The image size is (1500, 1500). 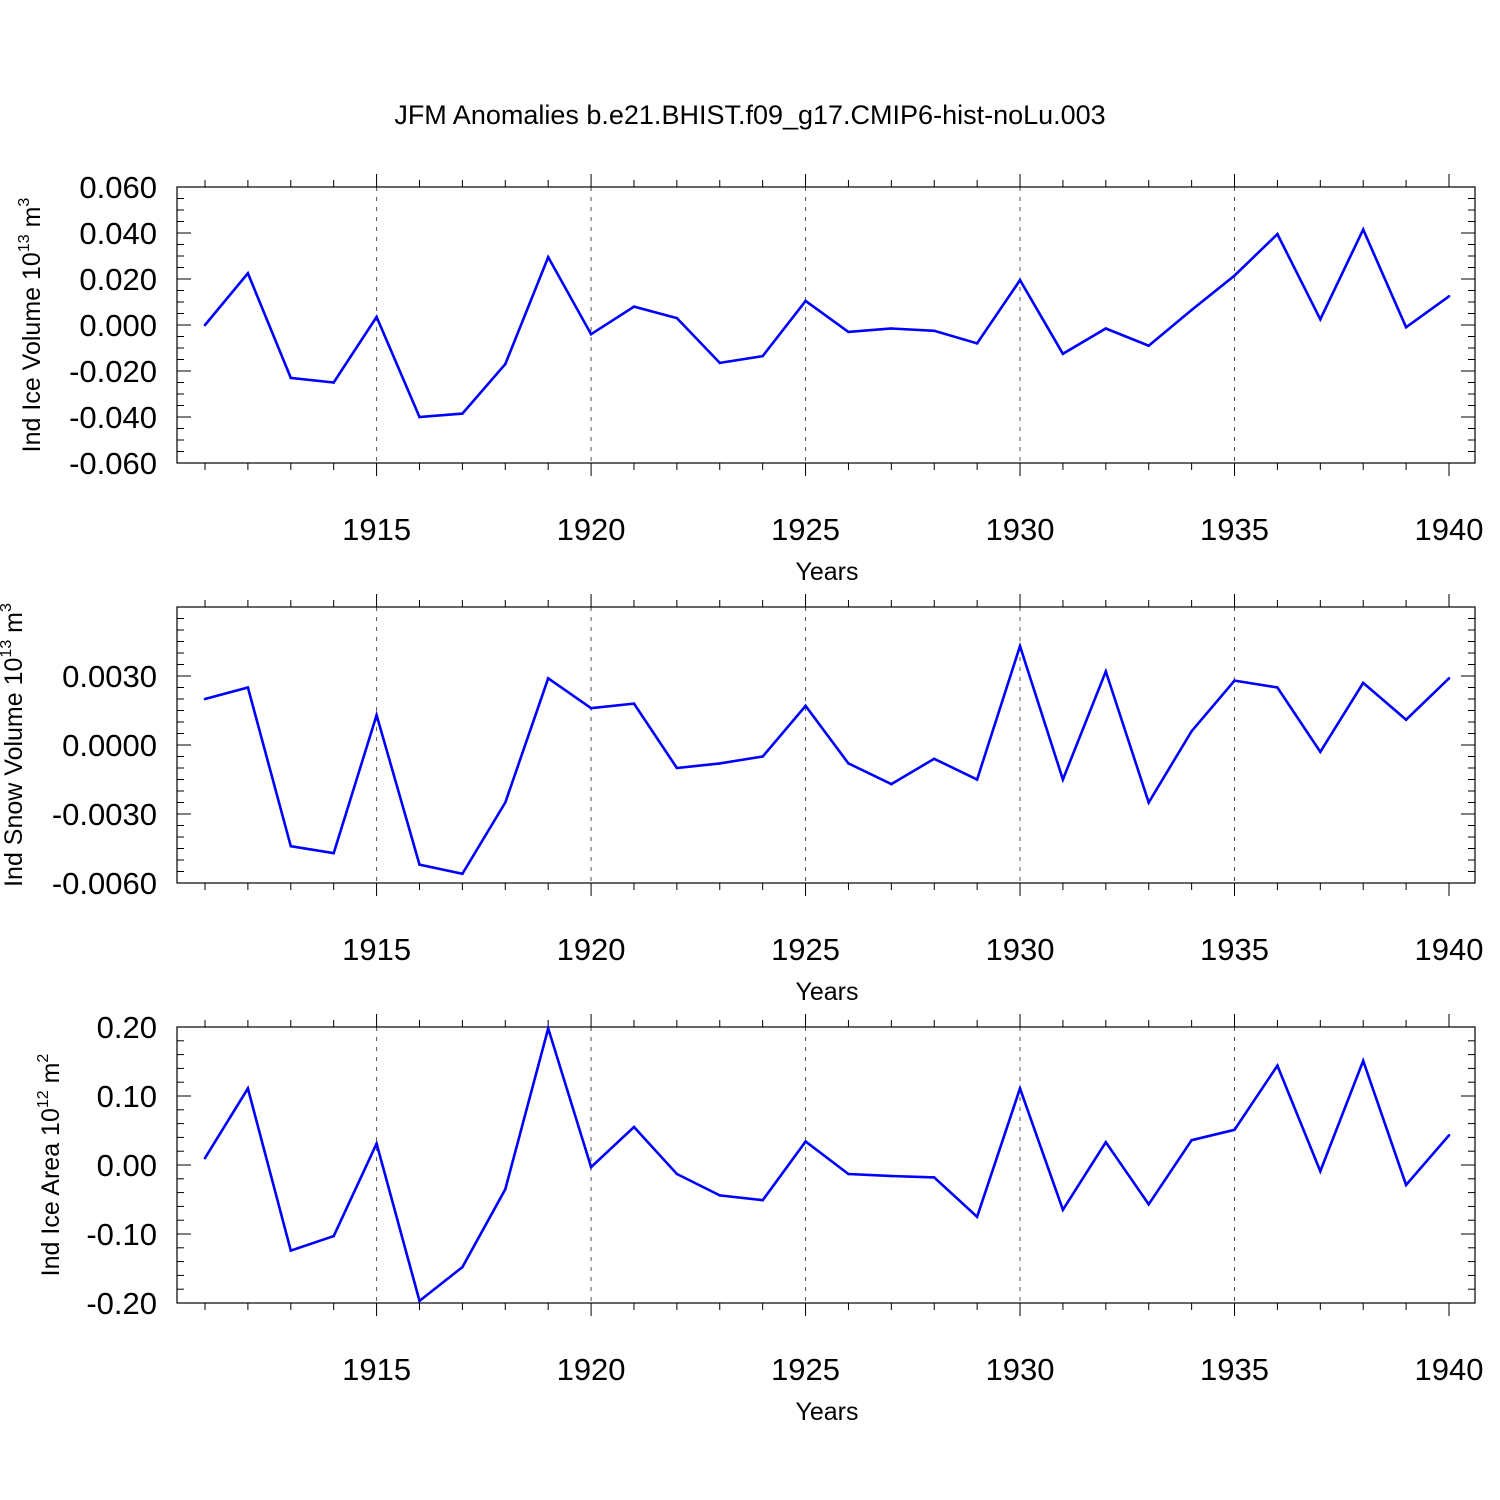 What do you see at coordinates (109, 676) in the screenshot?
I see `y-tick-label: 0.0030` at bounding box center [109, 676].